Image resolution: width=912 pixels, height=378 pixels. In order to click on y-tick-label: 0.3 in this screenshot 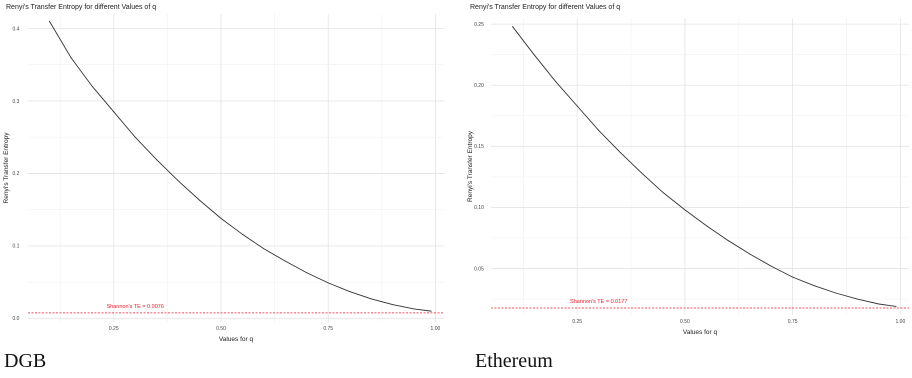, I will do `click(16, 102)`.